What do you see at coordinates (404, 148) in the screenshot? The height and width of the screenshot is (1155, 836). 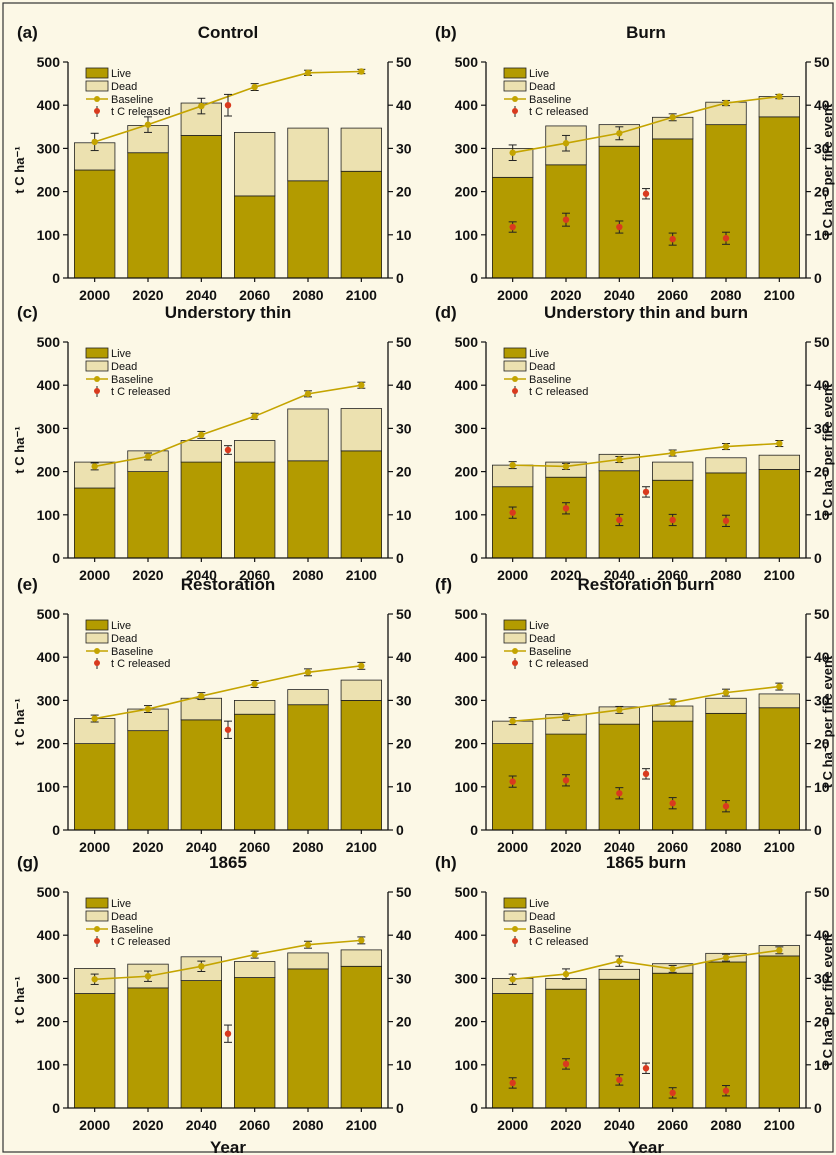 I see `right-tick-label: 30` at bounding box center [404, 148].